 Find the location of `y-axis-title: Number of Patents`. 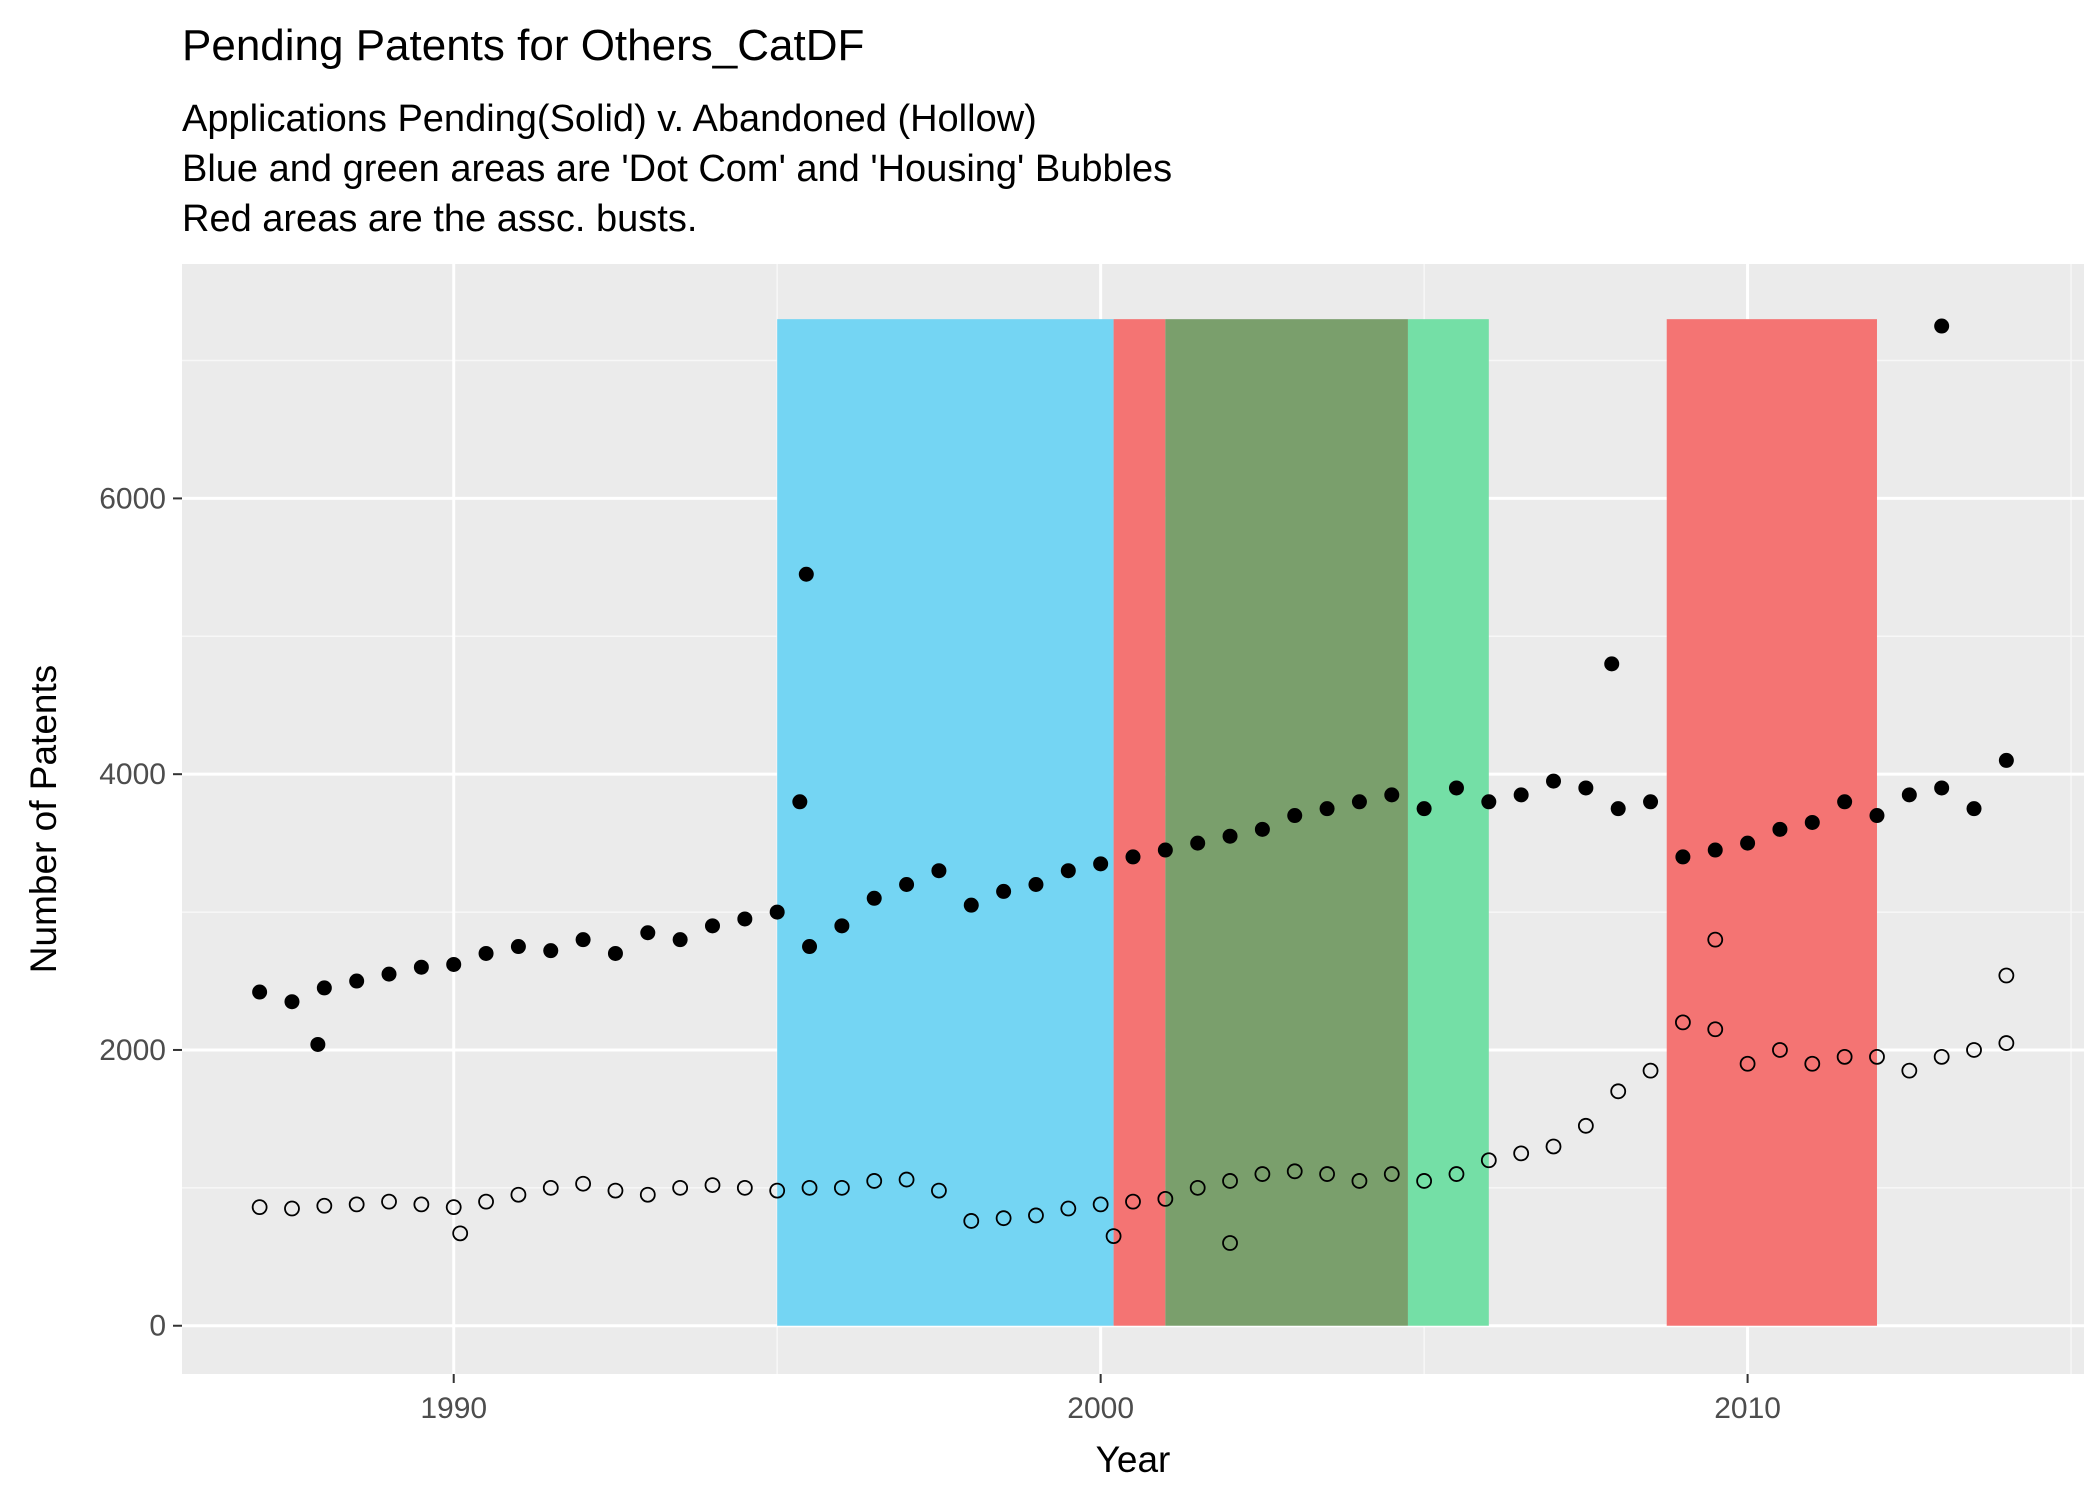

y-axis-title: Number of Patents is located at coordinates (43, 819).